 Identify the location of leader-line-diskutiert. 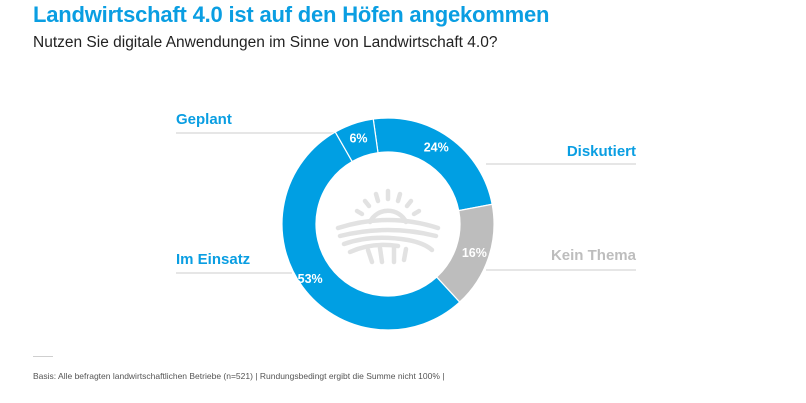
(561, 164).